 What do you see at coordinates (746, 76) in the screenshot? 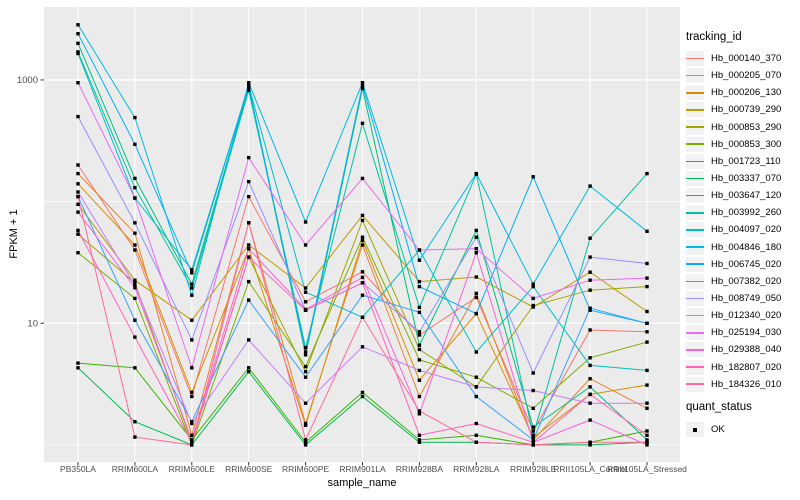
I see `legend-entry-label: Hb_000205_070` at bounding box center [746, 76].